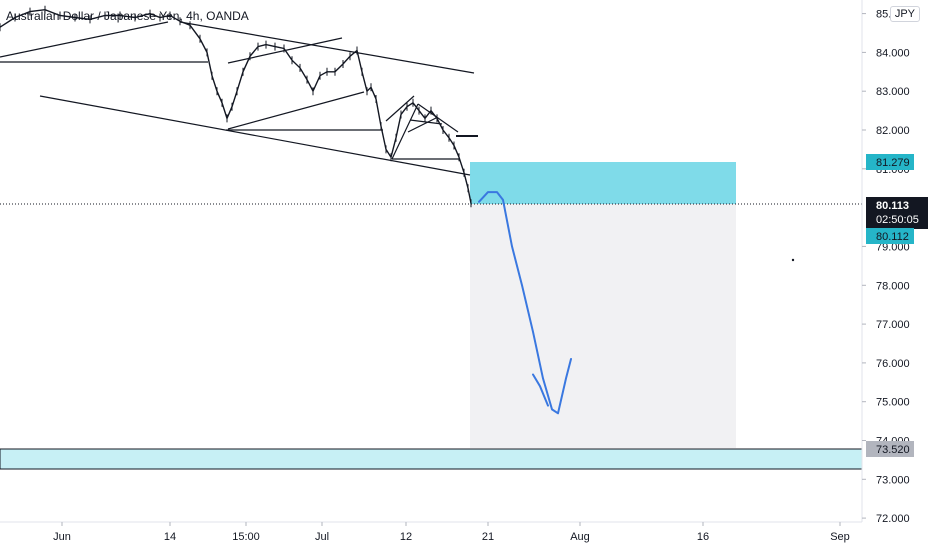 This screenshot has width=932, height=550. Describe the element at coordinates (603, 183) in the screenshot. I see `target-zone` at that location.